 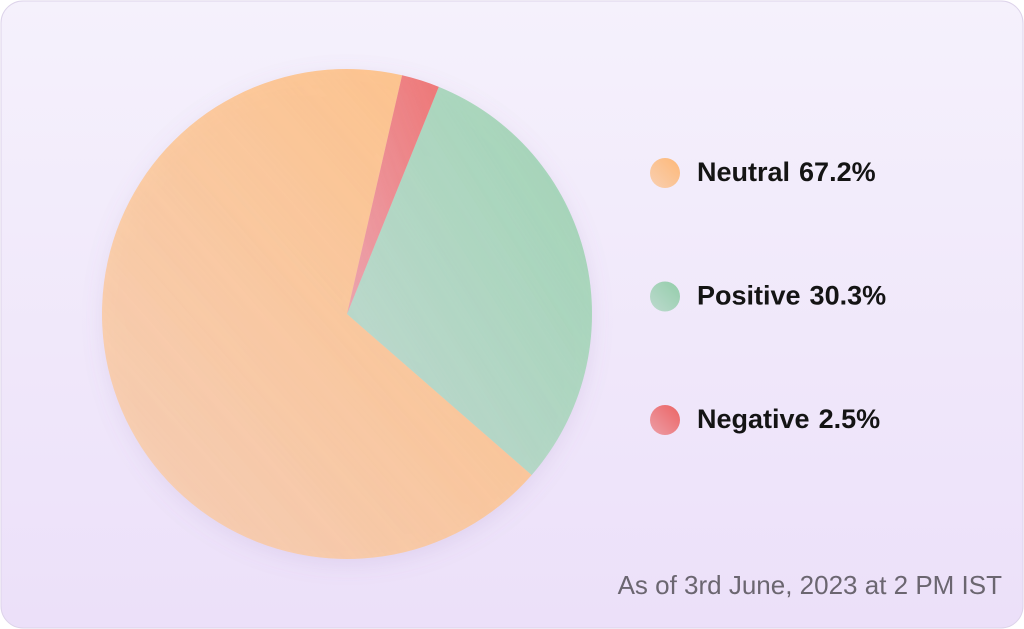 I want to click on legend-entry: Neutral 67.2%, so click(x=786, y=172).